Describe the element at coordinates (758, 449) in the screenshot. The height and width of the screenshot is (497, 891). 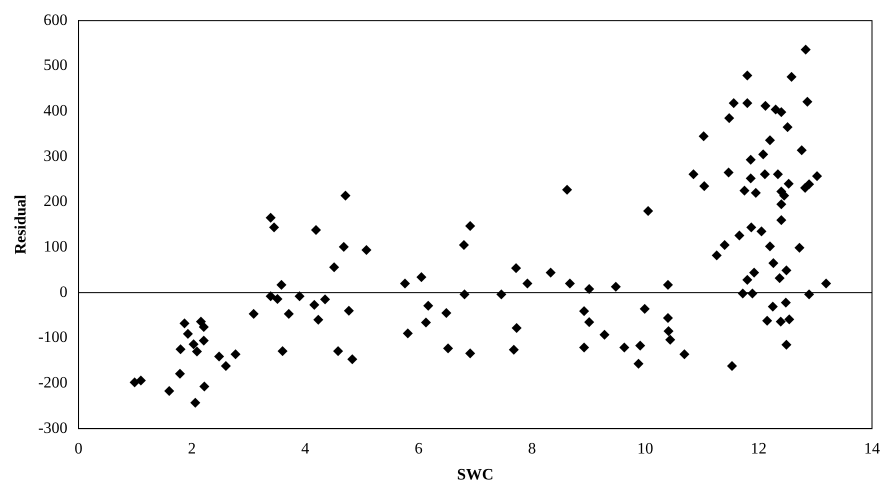
I see `x-tick-label: 12` at that location.